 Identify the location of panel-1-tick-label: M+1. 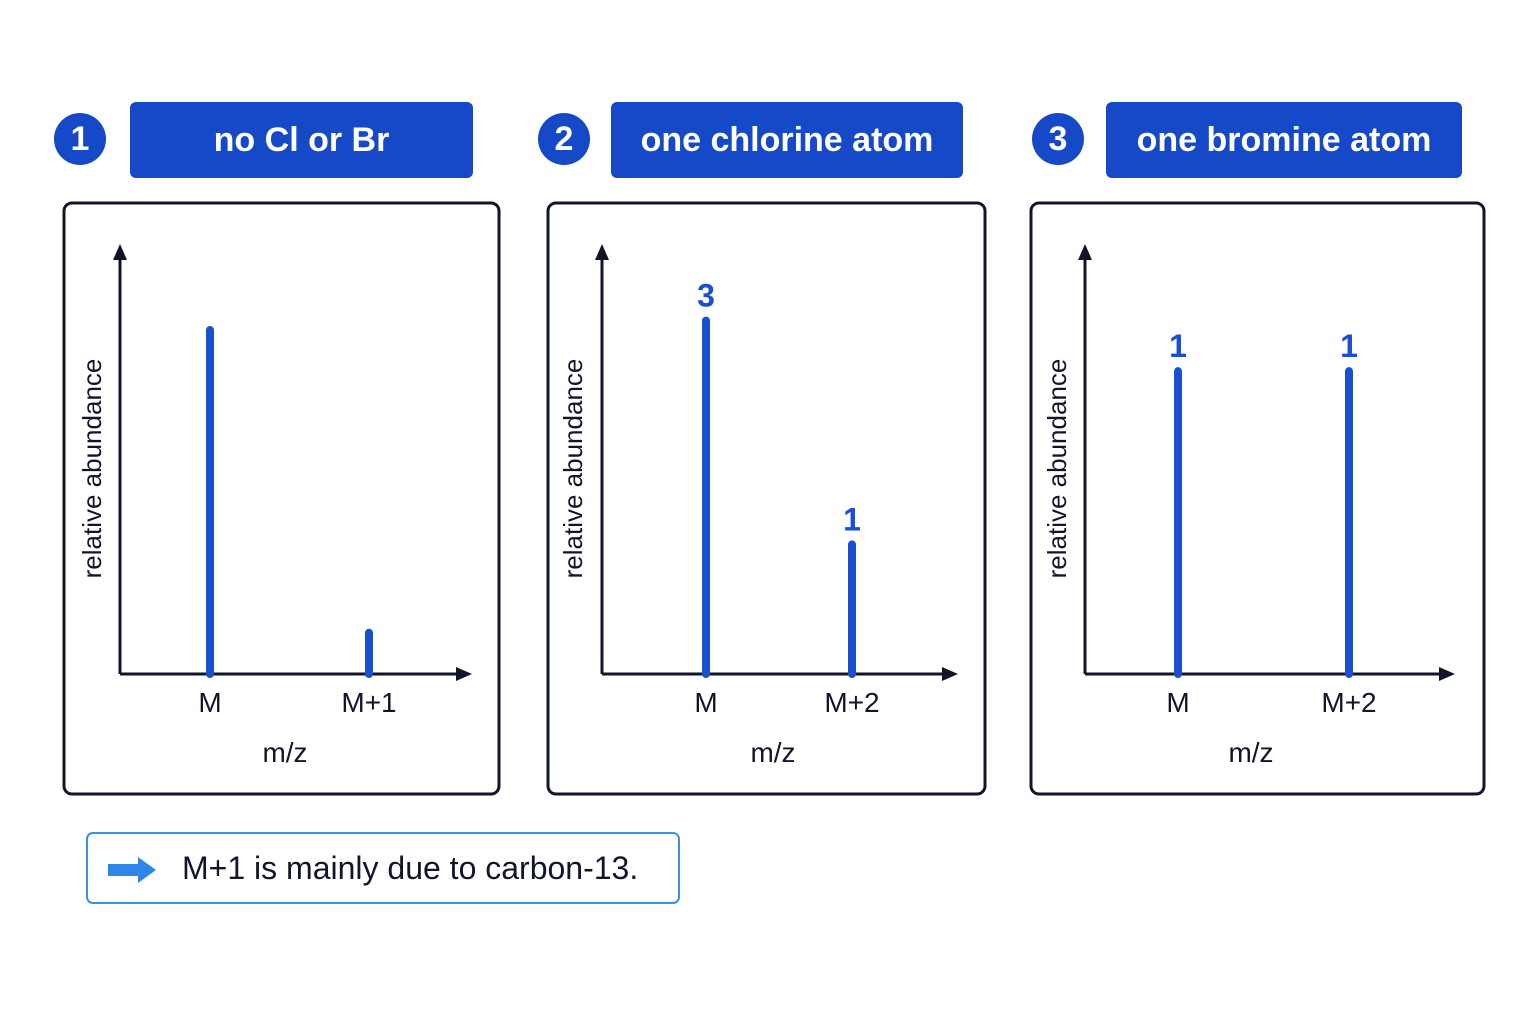
(368, 702).